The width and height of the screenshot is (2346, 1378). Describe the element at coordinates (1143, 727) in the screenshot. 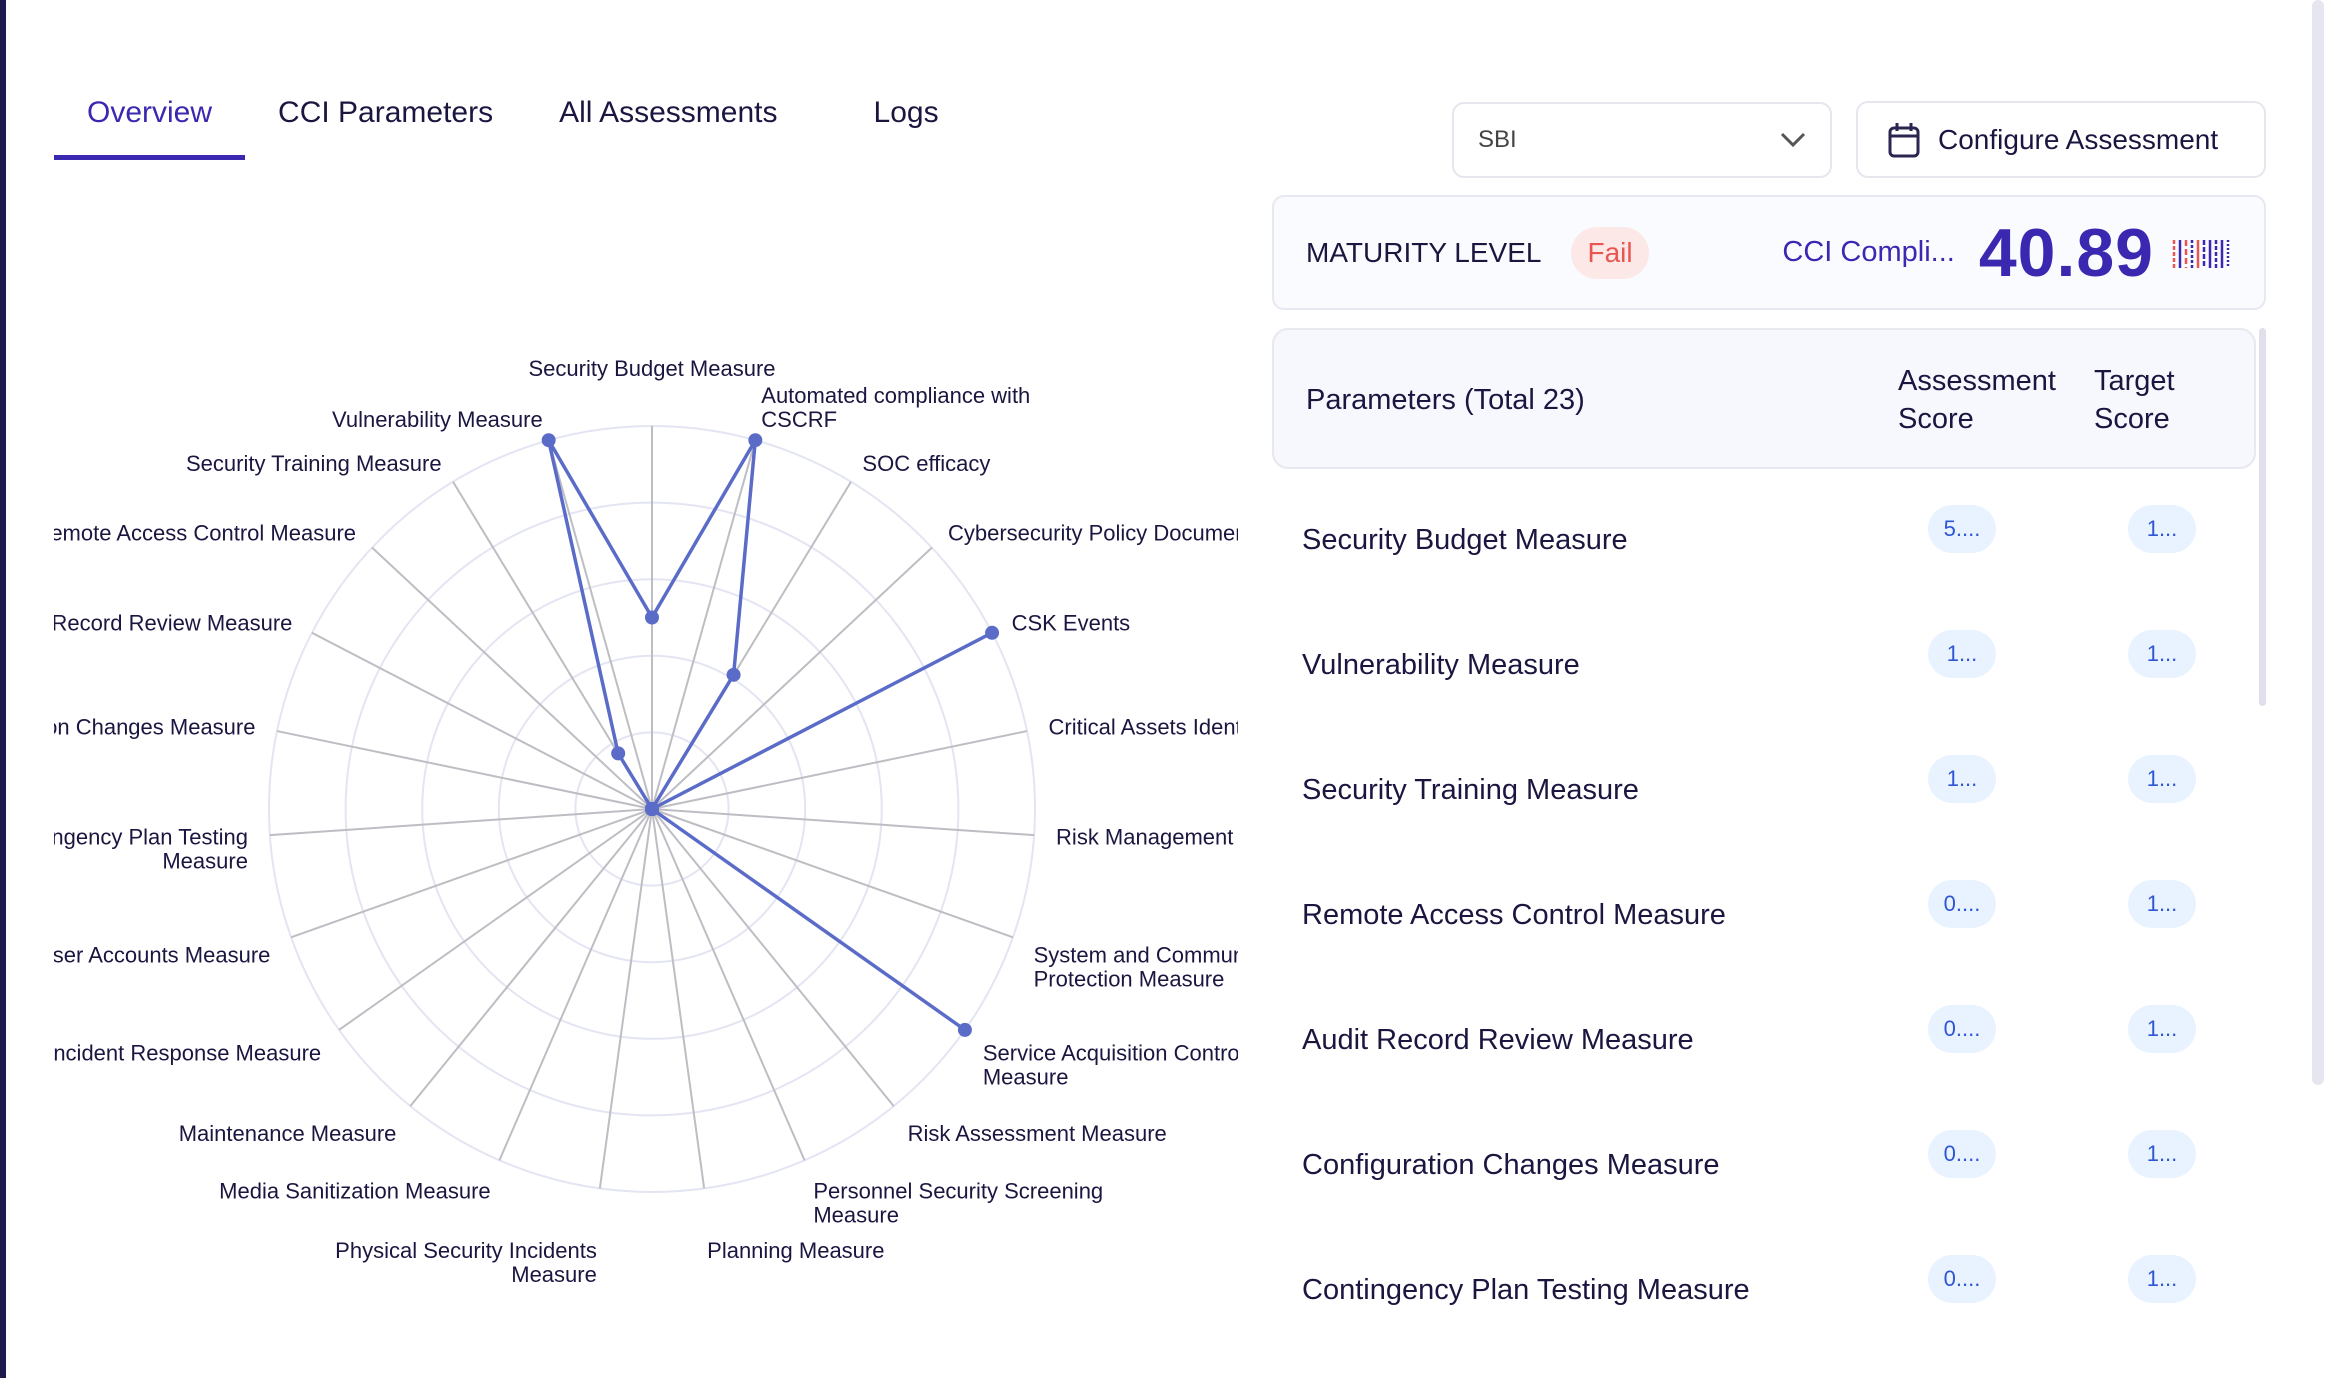

I see `axis-label: Critical Assets Identification` at that location.